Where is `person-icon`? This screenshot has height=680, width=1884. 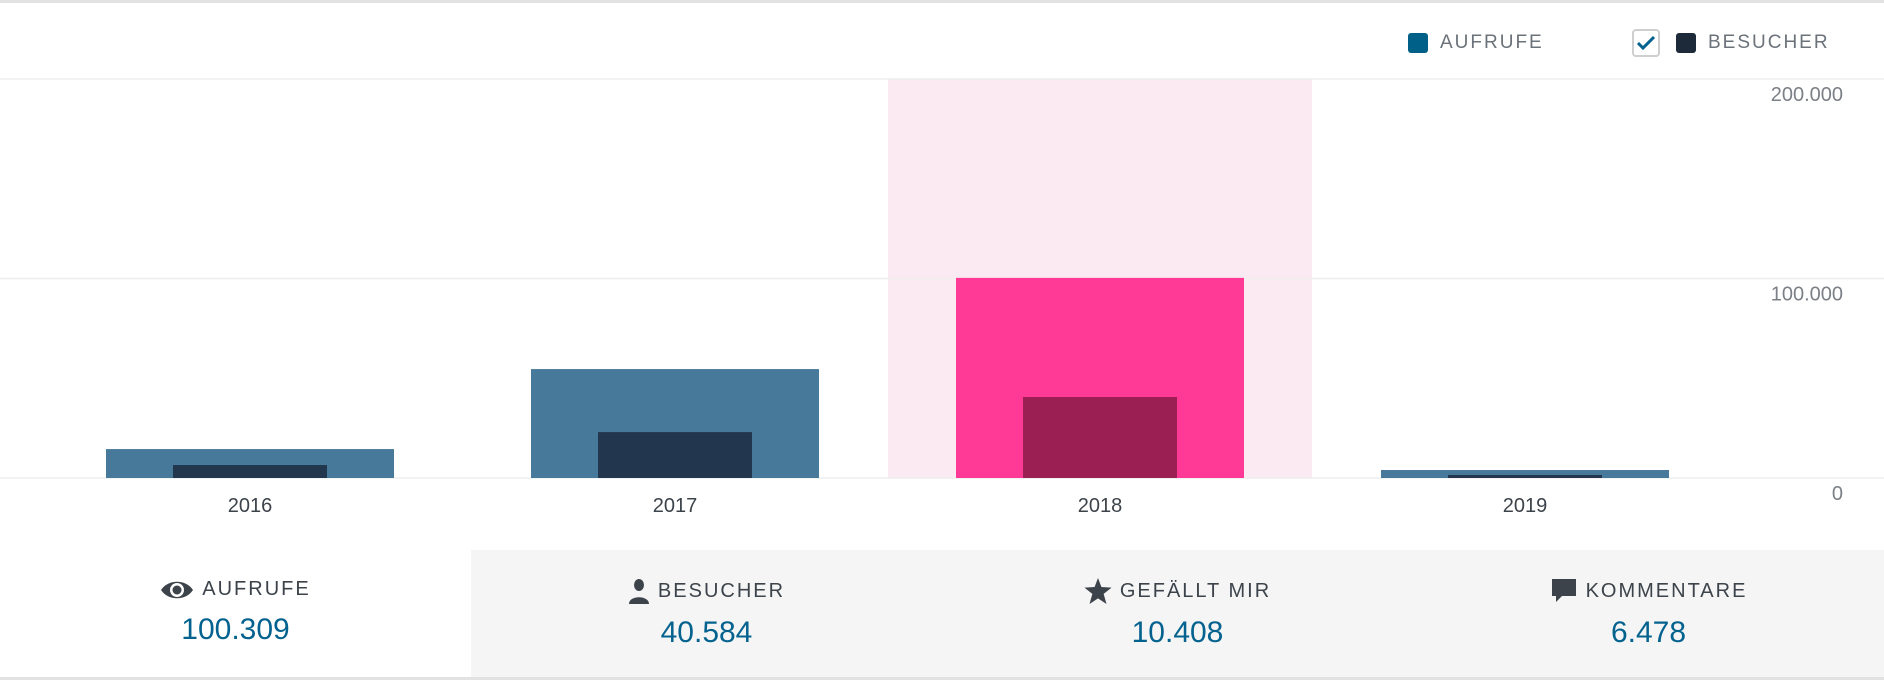
person-icon is located at coordinates (638, 591).